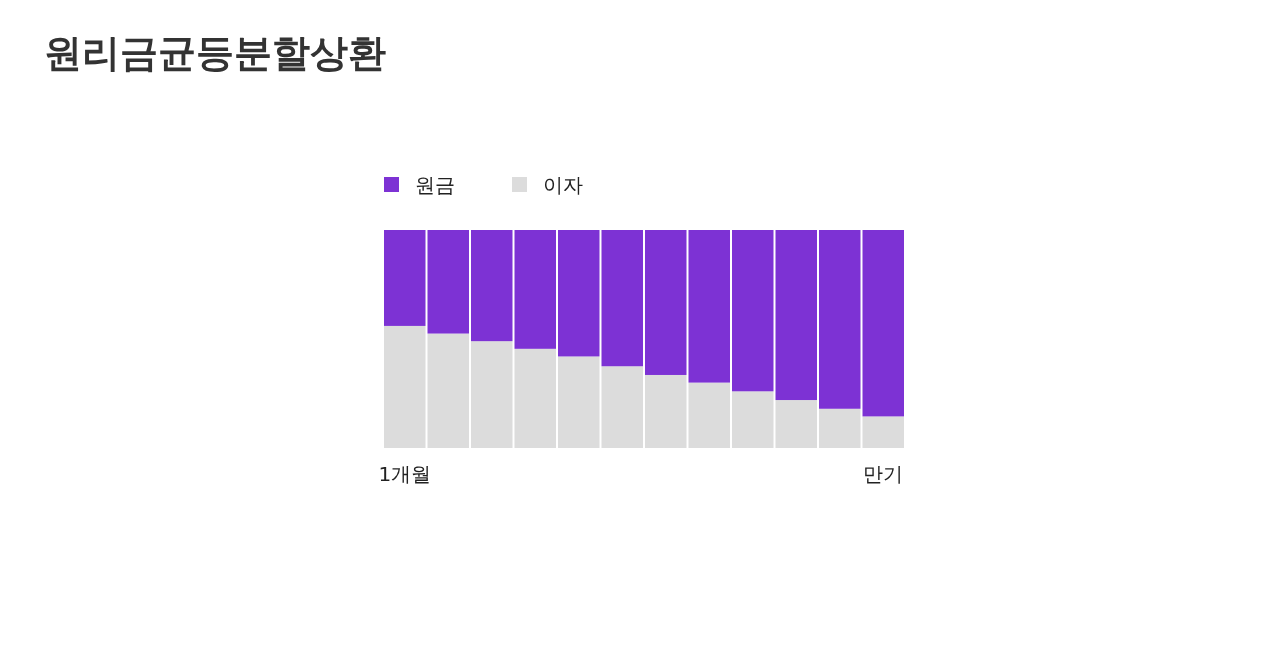 Image resolution: width=1280 pixels, height=648 pixels. What do you see at coordinates (883, 474) in the screenshot?
I see `x-tick-label: 만기` at bounding box center [883, 474].